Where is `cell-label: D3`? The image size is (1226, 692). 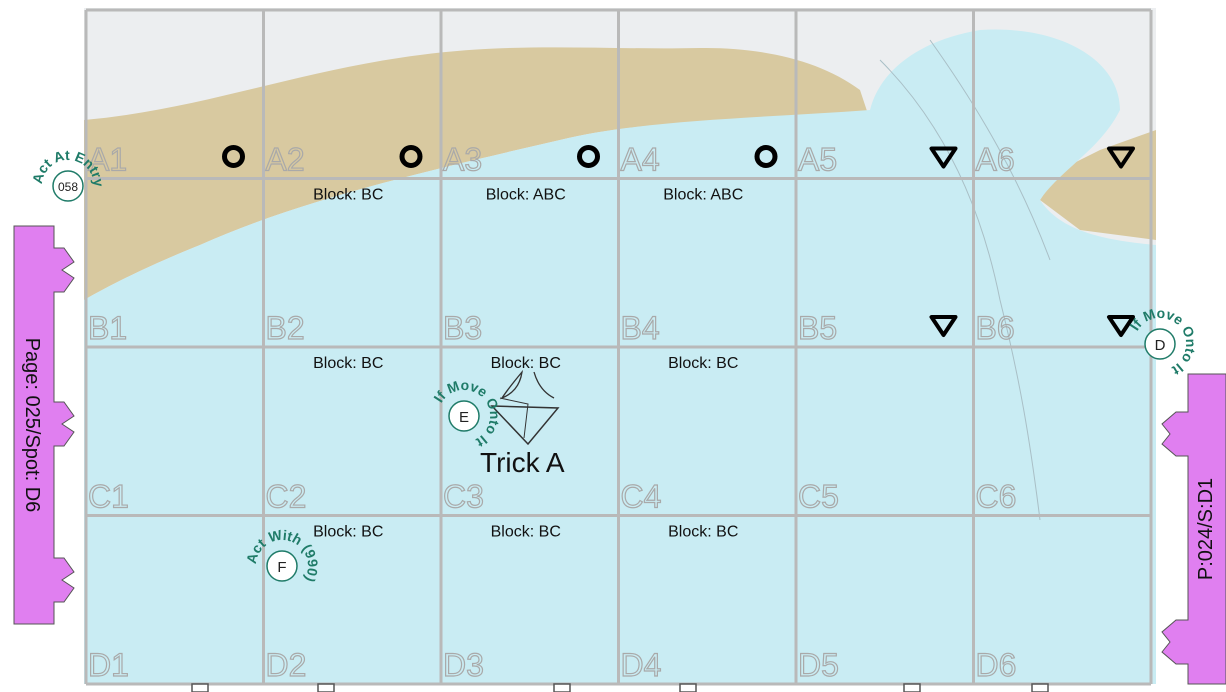
cell-label: D3 is located at coordinates (463, 665).